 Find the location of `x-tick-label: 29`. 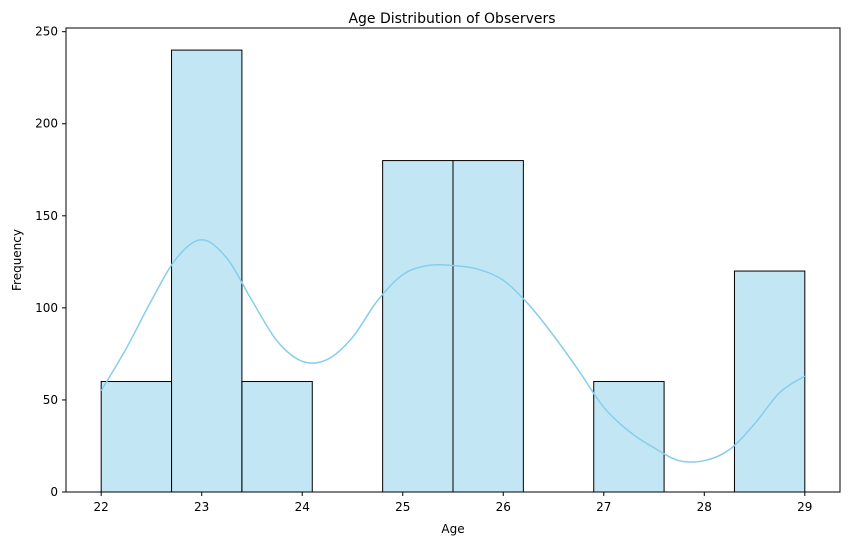

x-tick-label: 29 is located at coordinates (804, 507).